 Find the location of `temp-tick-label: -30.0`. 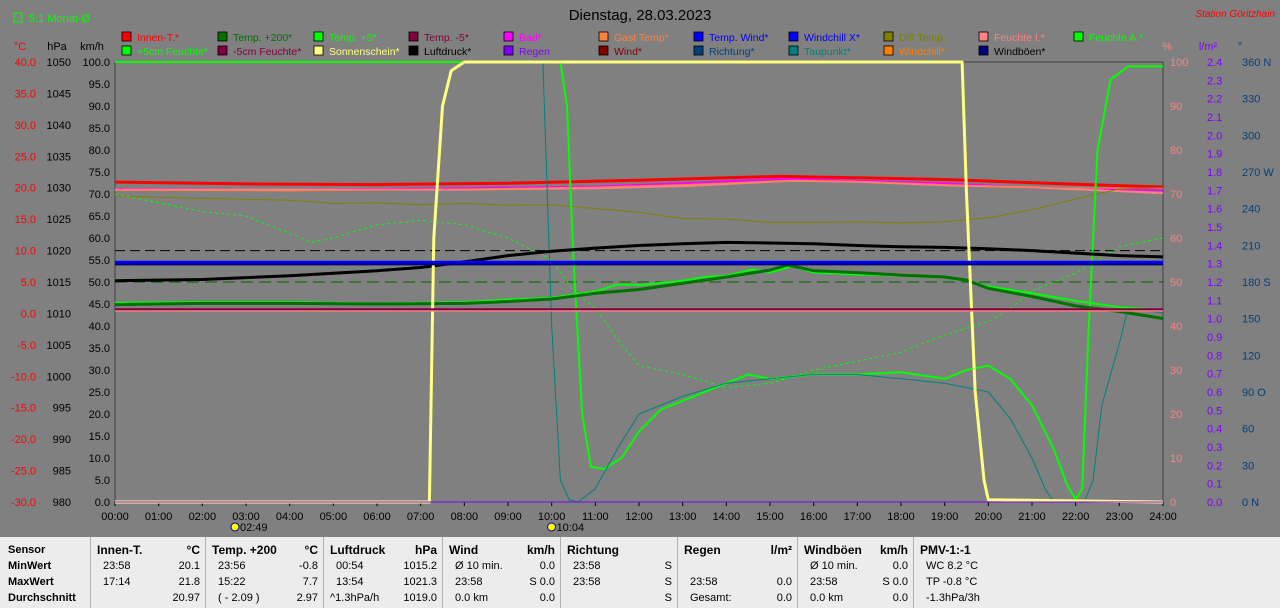

temp-tick-label: -30.0 is located at coordinates (23, 503).